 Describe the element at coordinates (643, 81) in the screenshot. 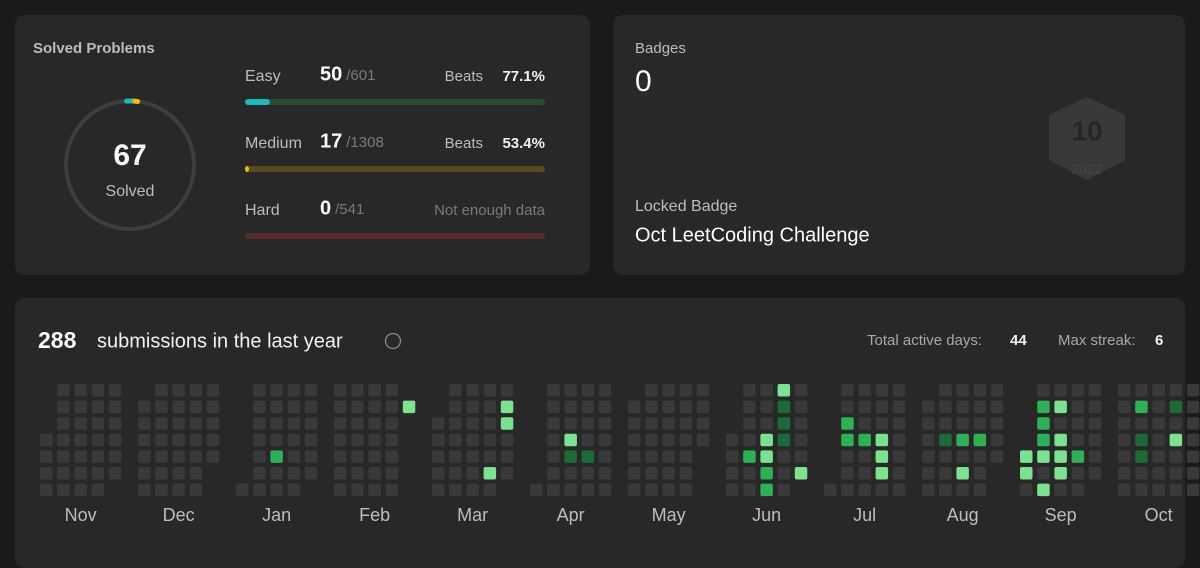

I see `badges-count: 0` at that location.